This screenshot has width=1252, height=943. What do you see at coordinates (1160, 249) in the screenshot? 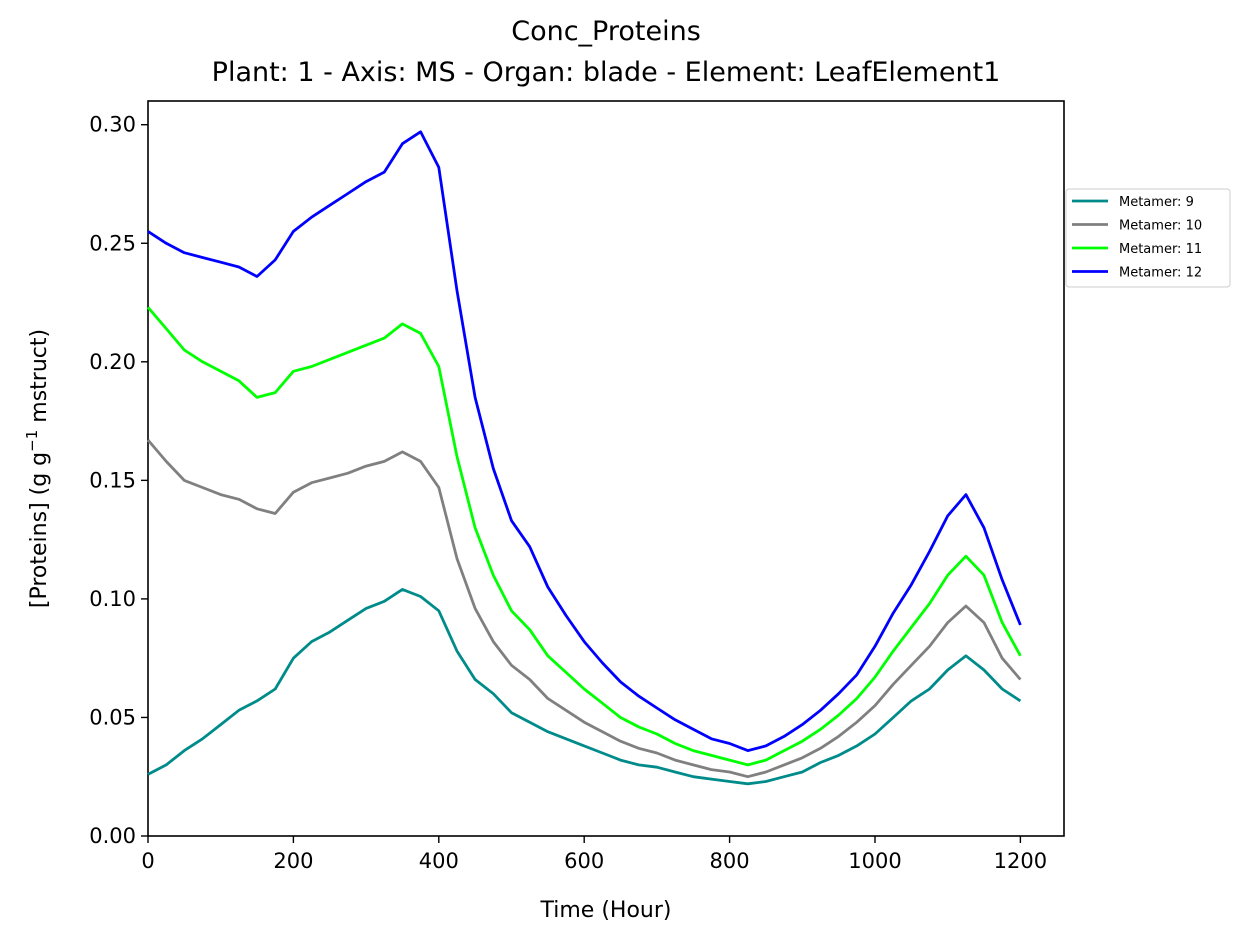
I see `legend-label-3: Metamer: 11` at bounding box center [1160, 249].